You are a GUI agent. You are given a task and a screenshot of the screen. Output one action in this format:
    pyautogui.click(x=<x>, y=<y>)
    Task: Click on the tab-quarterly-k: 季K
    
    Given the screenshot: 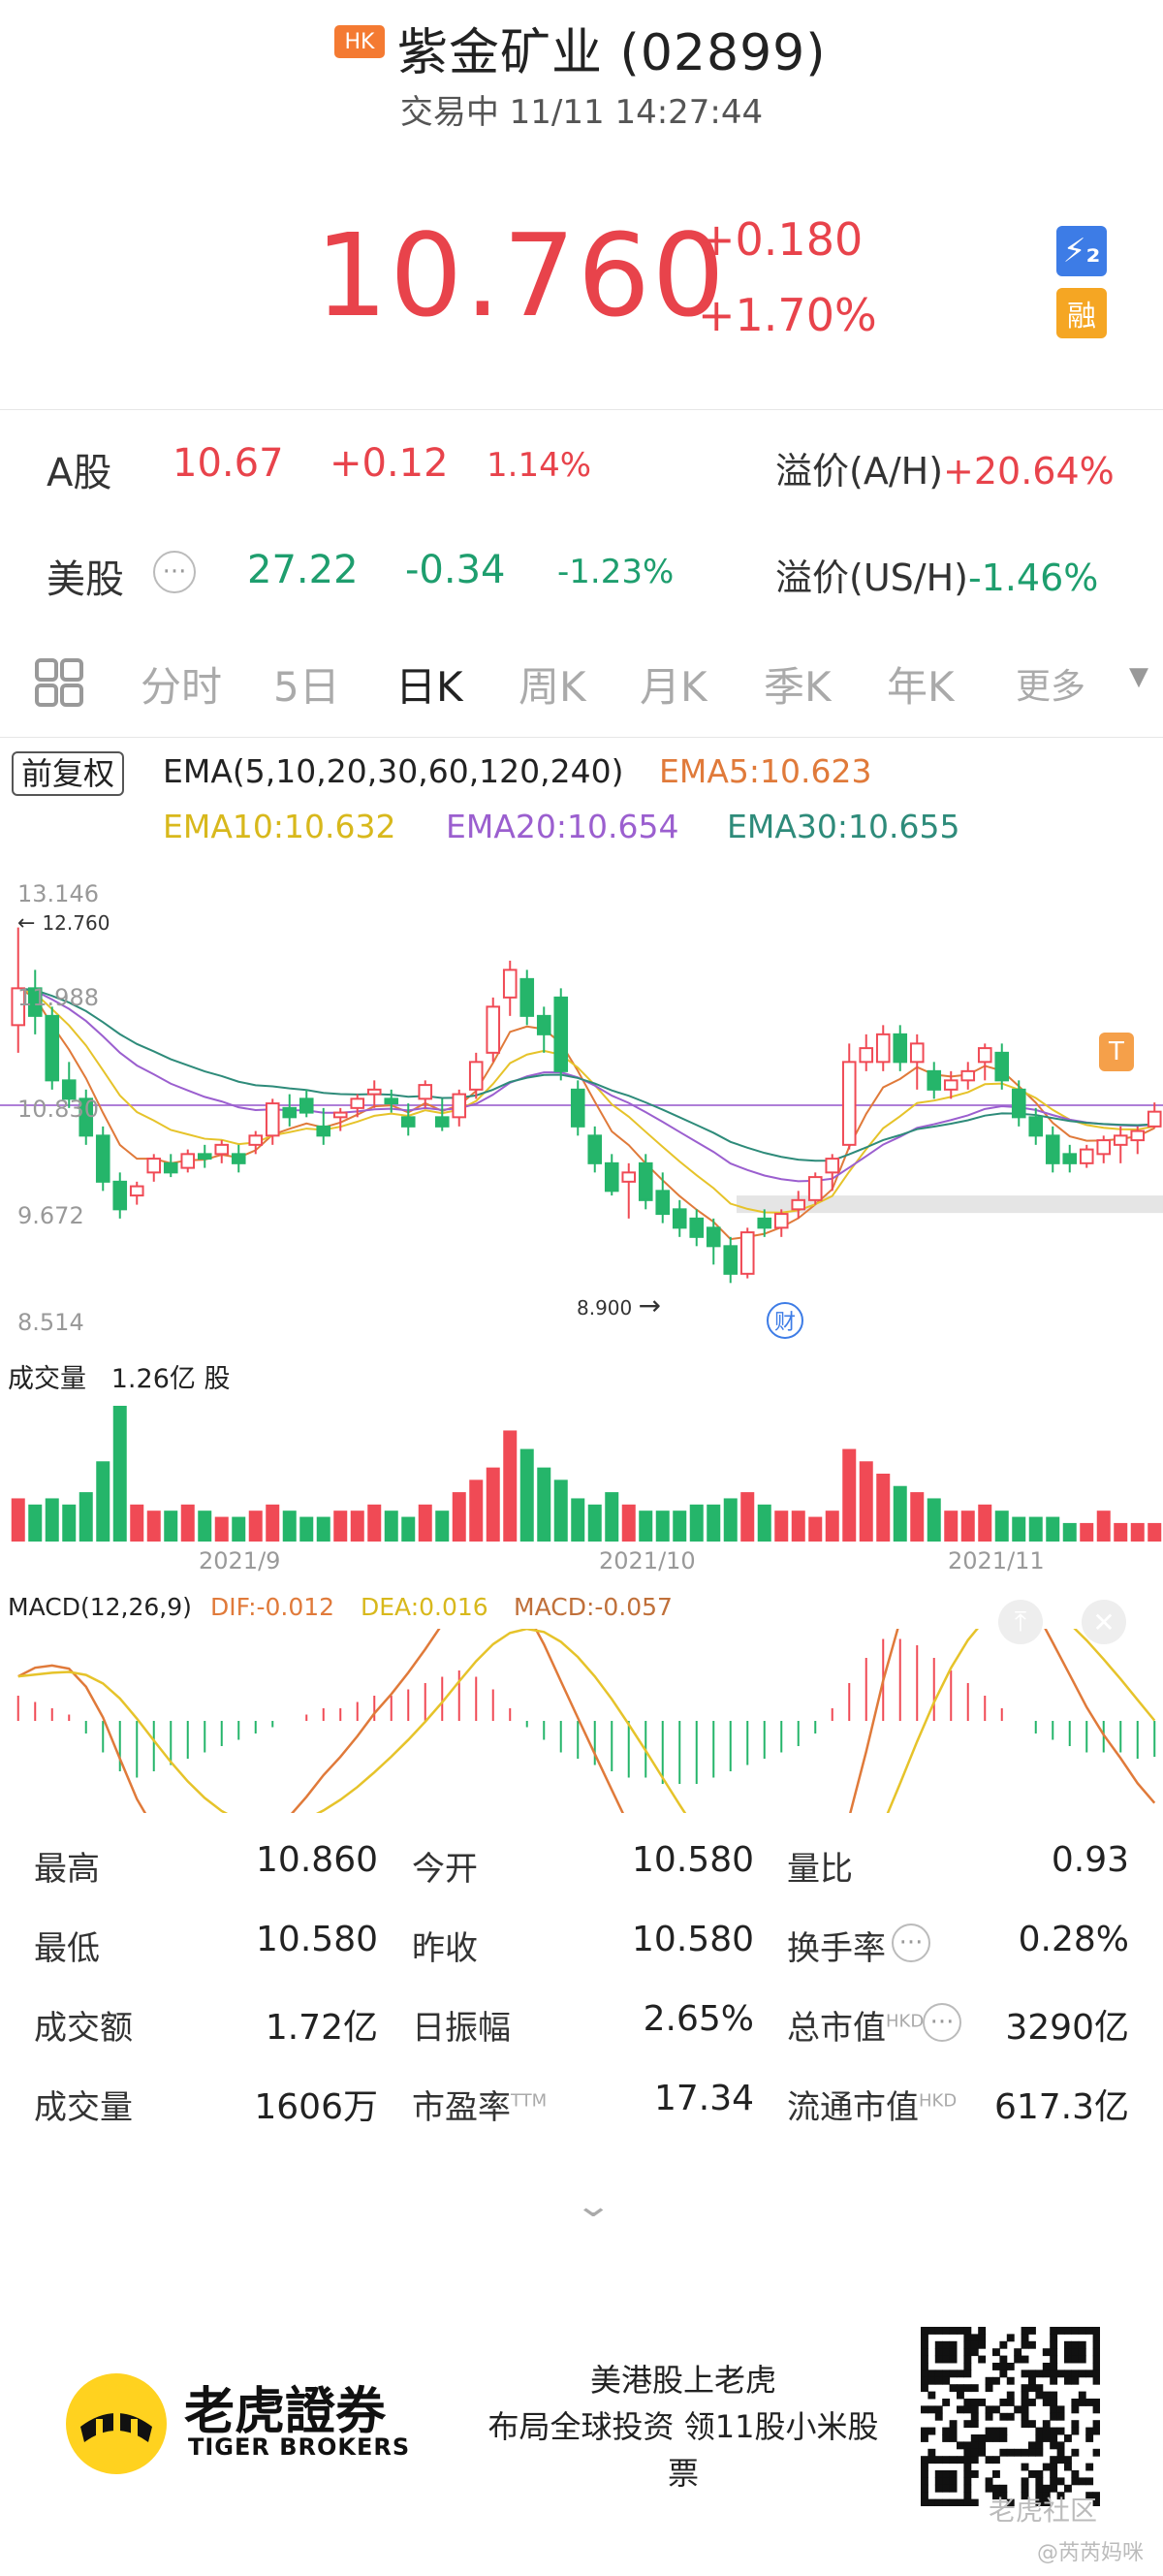 What is the action you would take?
    pyautogui.click(x=798, y=687)
    